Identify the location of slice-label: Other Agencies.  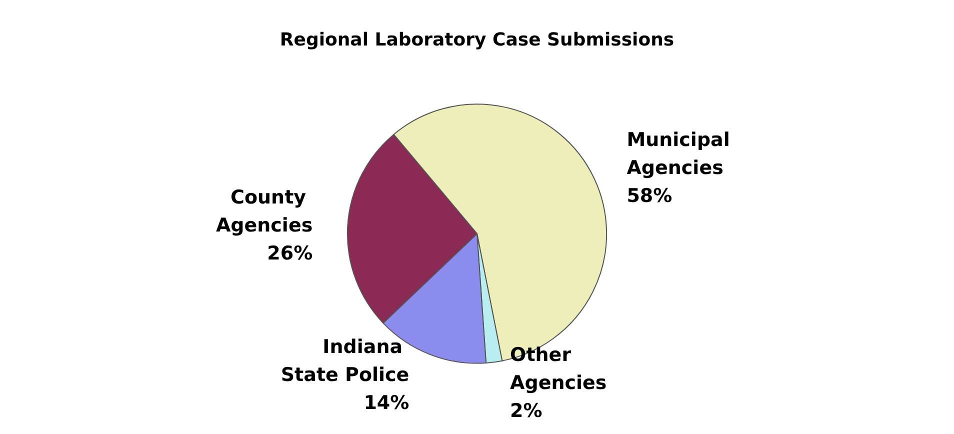
(558, 369).